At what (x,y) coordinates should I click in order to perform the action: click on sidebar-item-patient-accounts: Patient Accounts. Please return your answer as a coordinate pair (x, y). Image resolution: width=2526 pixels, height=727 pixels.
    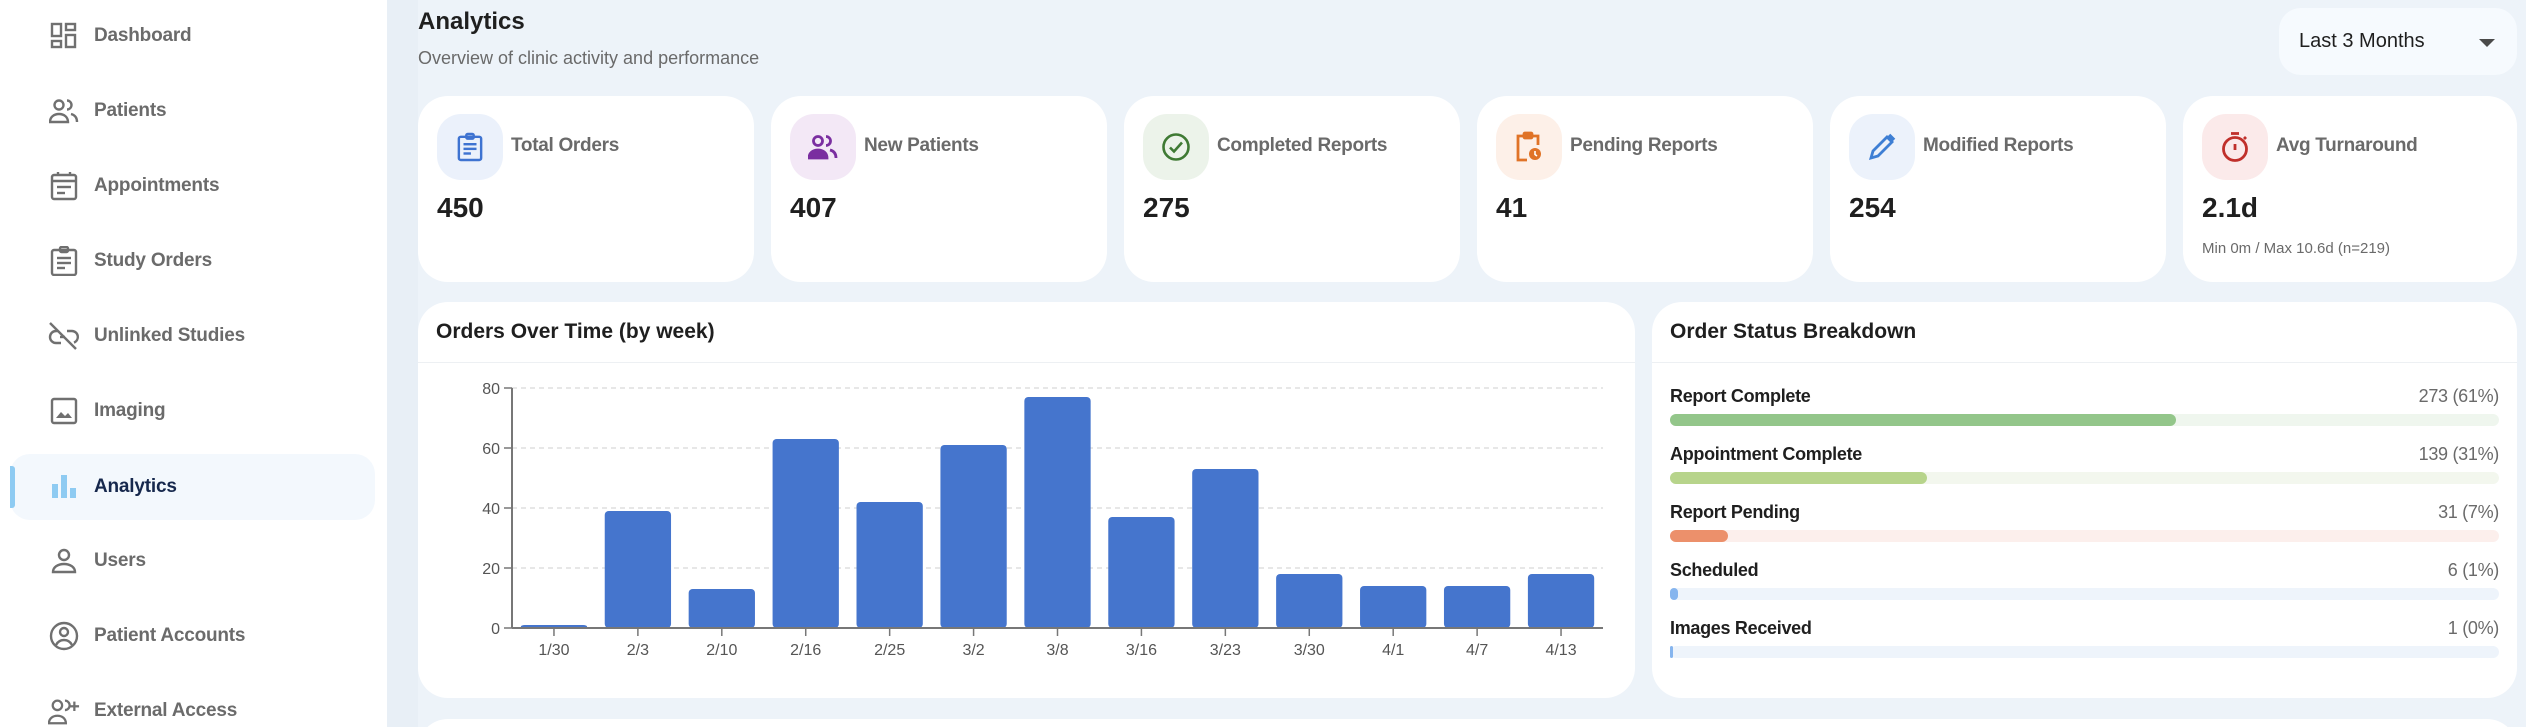
    Looking at the image, I should click on (192, 636).